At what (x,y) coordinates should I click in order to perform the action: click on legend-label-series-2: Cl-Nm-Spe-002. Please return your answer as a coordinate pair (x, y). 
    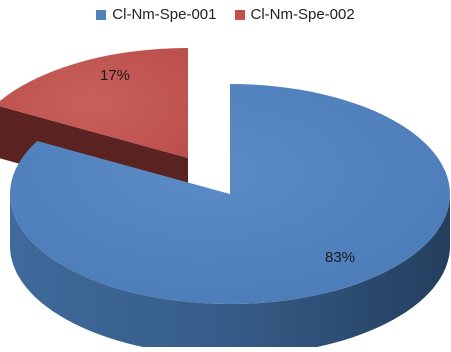
    Looking at the image, I should click on (302, 14).